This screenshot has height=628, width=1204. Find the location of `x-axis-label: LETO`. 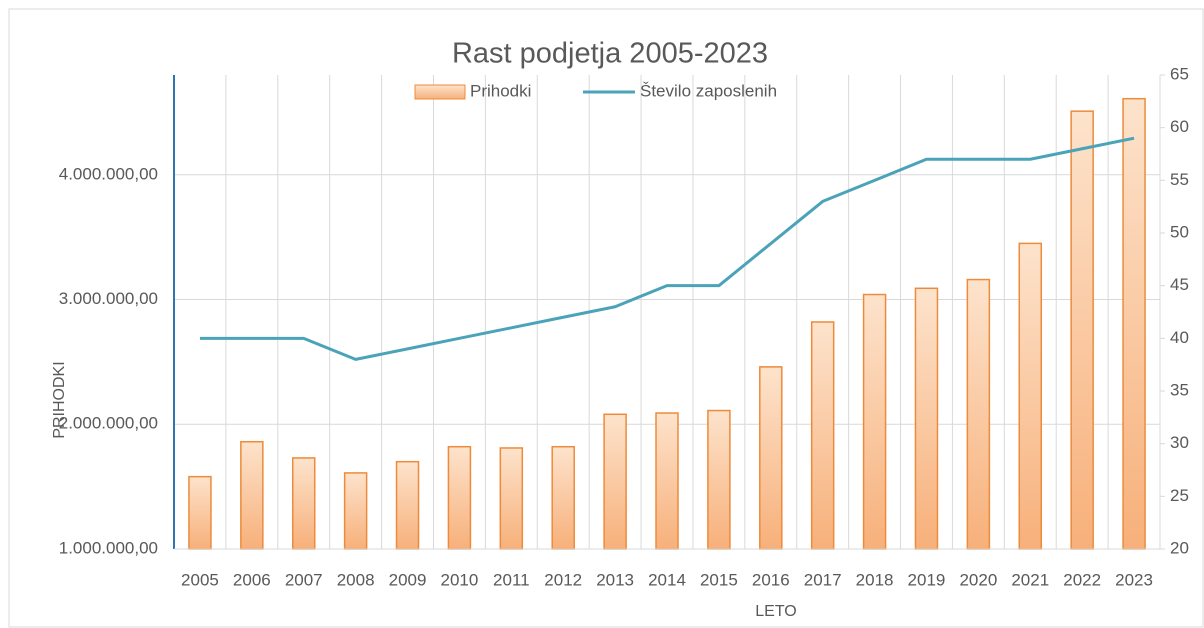

x-axis-label: LETO is located at coordinates (776, 611).